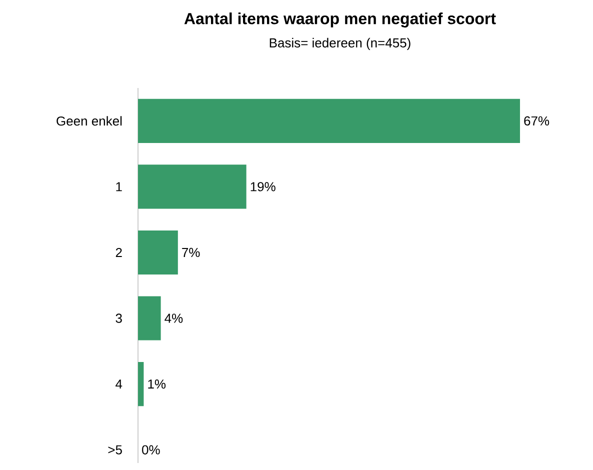  I want to click on data-label: 7%, so click(191, 253).